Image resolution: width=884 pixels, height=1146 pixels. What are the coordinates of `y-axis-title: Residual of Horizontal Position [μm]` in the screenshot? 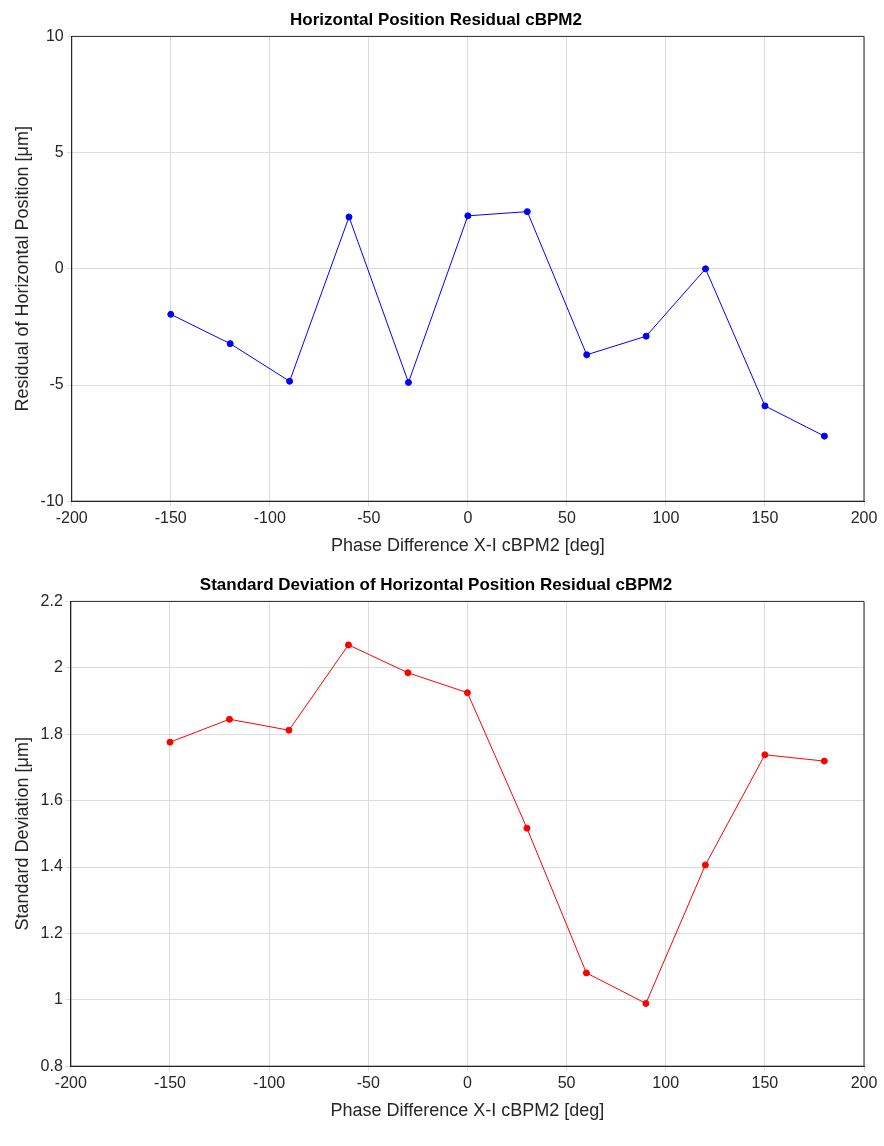 It's located at (21, 269).